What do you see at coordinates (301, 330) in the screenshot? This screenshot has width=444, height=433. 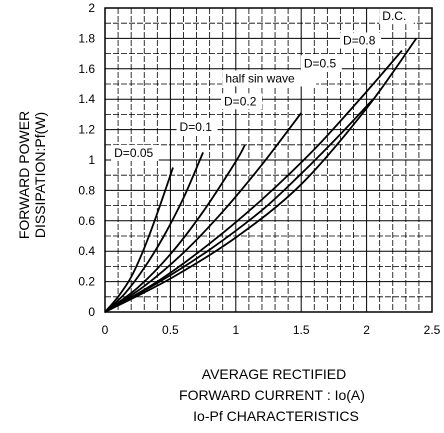 I see `x-tick-label: 1.5` at bounding box center [301, 330].